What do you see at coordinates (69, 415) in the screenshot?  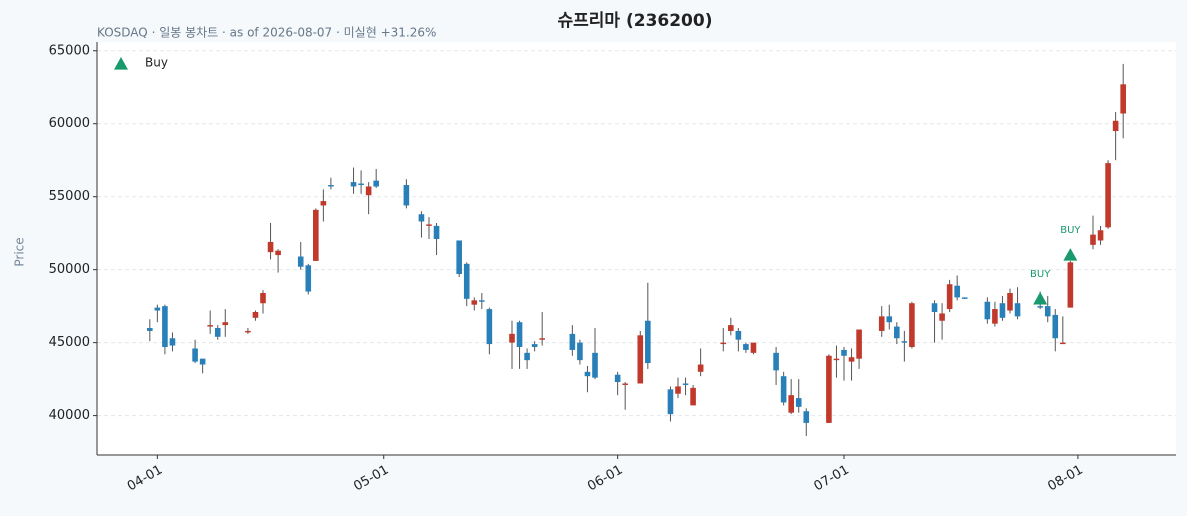 I see `y-tick-label: 40000` at bounding box center [69, 415].